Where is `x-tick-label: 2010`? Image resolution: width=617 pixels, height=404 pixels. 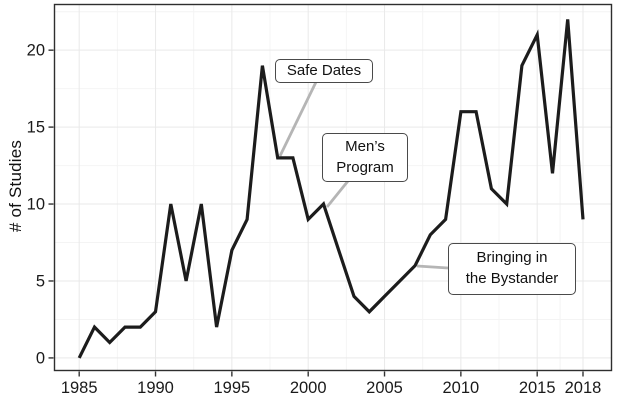
x-tick-label: 2010 is located at coordinates (460, 388).